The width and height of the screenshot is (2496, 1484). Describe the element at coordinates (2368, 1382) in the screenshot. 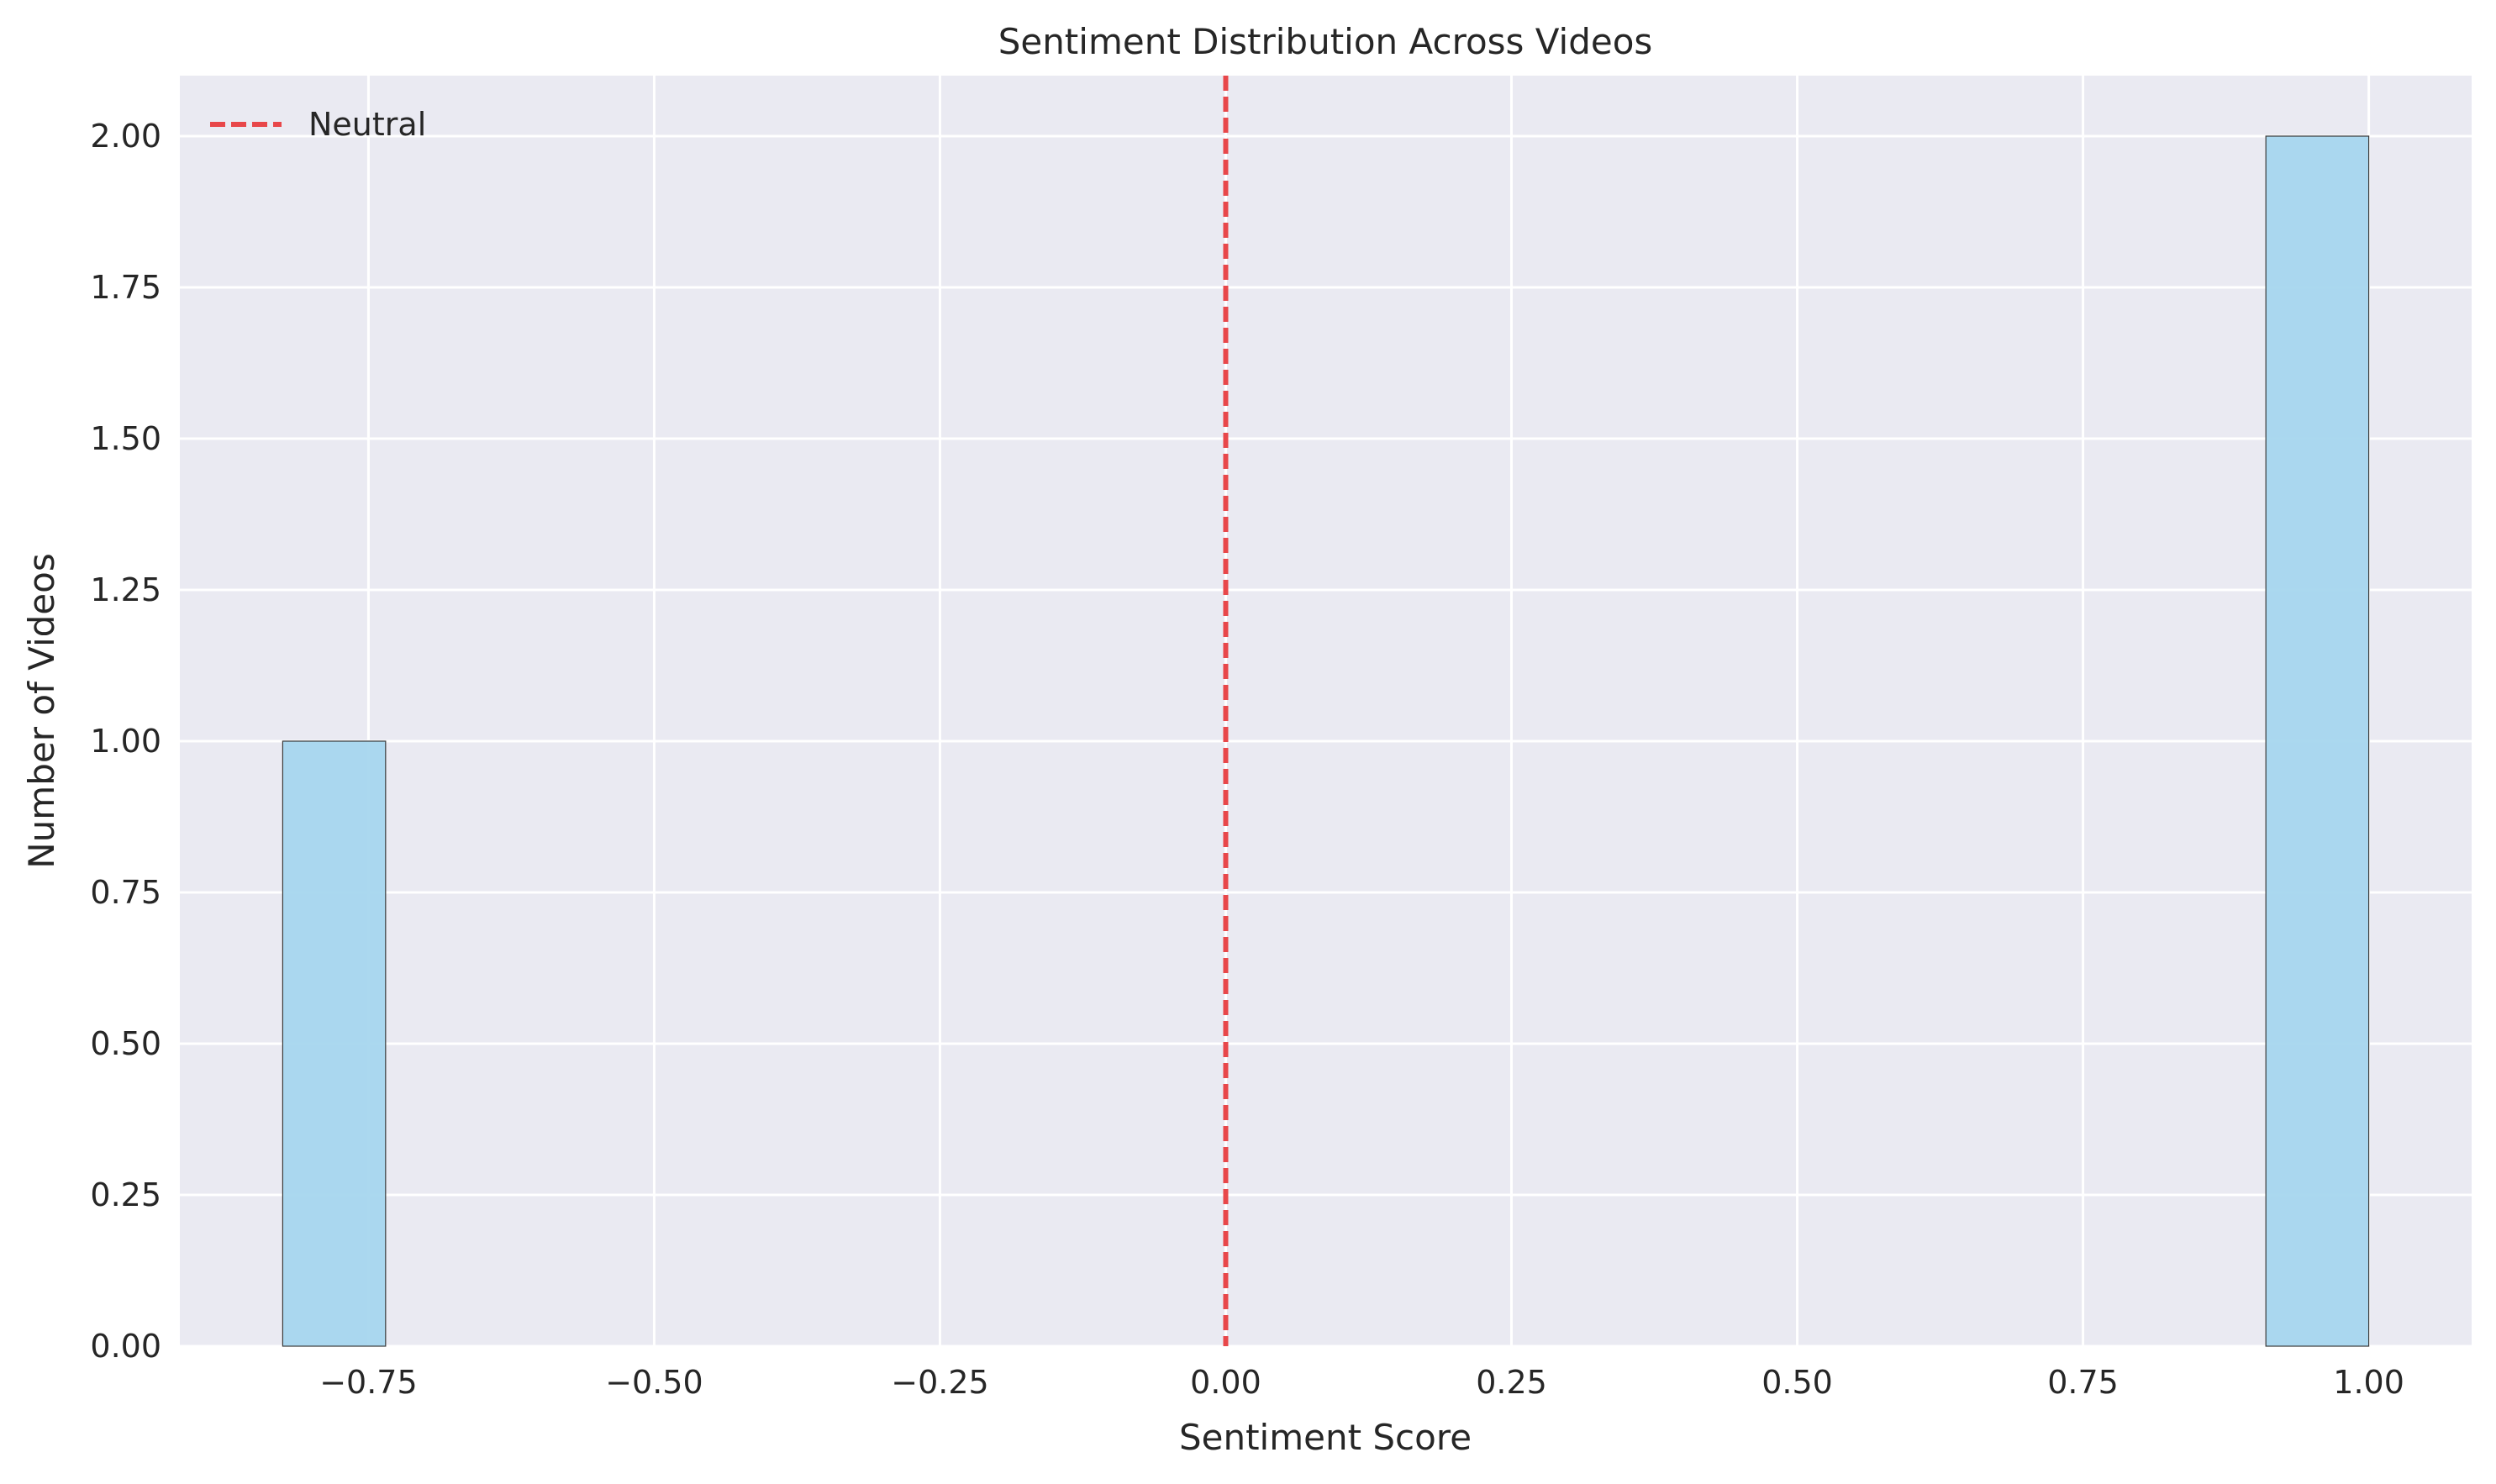

I see `x-tick-label: 1.00` at that location.